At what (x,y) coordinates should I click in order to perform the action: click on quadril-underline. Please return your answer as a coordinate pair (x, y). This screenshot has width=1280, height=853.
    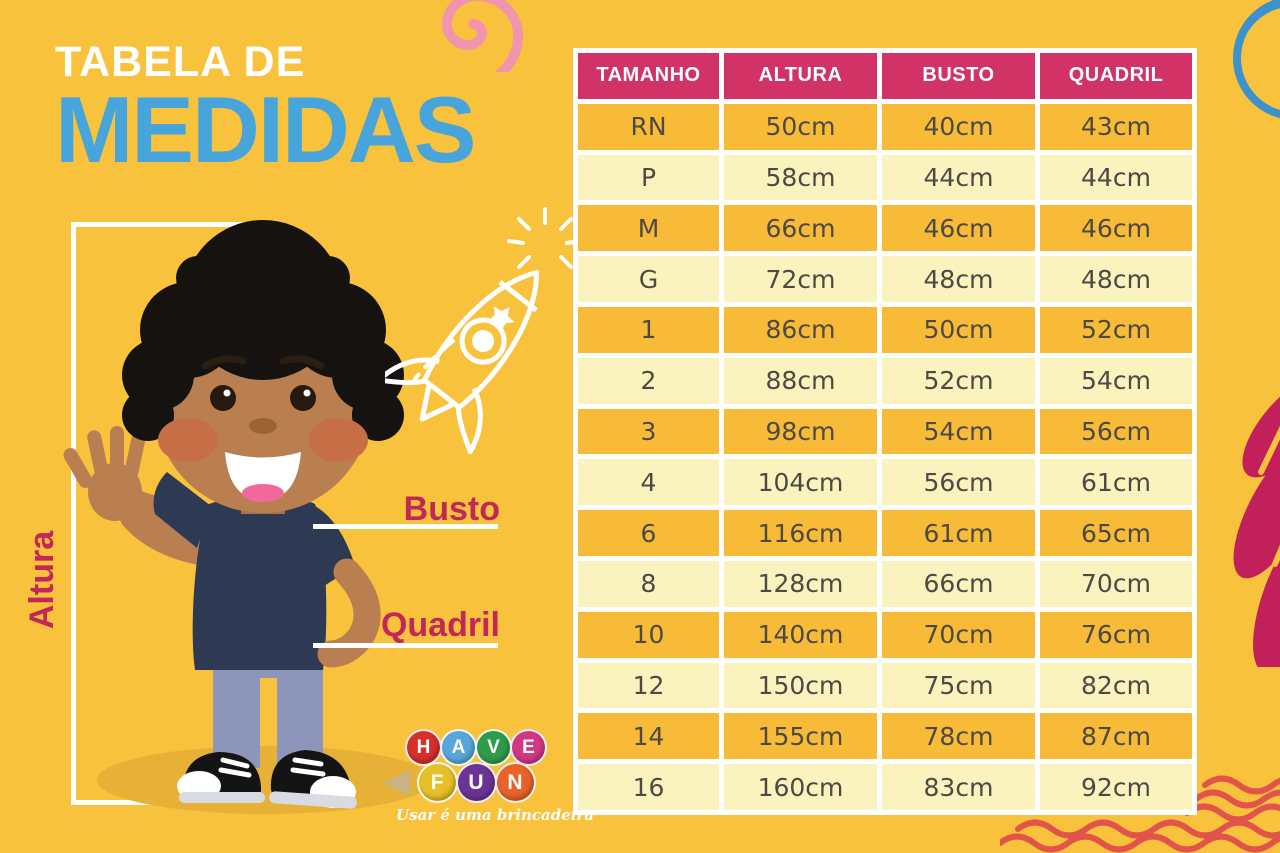
    Looking at the image, I should click on (405, 645).